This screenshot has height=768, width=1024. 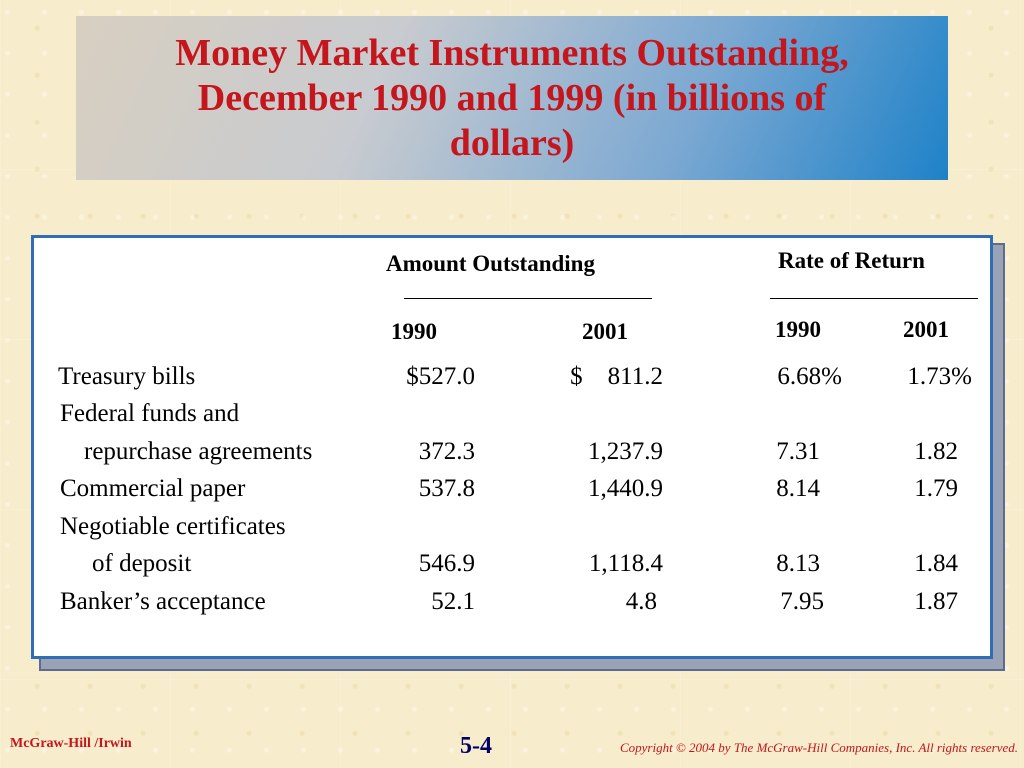 I want to click on header-rate-1990: 1990, so click(x=798, y=329).